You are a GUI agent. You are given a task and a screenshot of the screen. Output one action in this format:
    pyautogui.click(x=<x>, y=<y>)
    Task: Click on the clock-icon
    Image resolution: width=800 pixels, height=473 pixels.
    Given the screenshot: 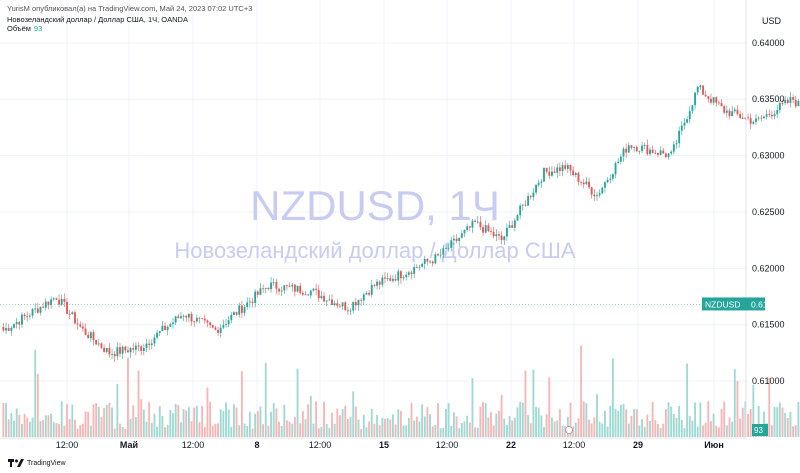 What is the action you would take?
    pyautogui.click(x=569, y=430)
    